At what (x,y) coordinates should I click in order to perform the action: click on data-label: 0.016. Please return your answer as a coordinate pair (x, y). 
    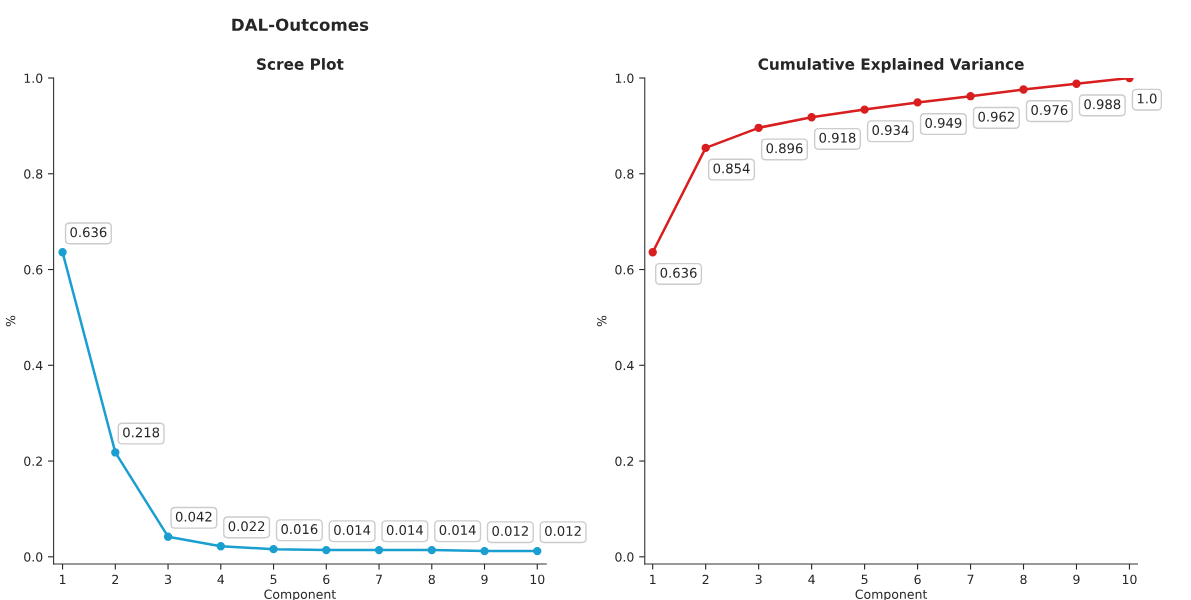
    Looking at the image, I should click on (299, 529).